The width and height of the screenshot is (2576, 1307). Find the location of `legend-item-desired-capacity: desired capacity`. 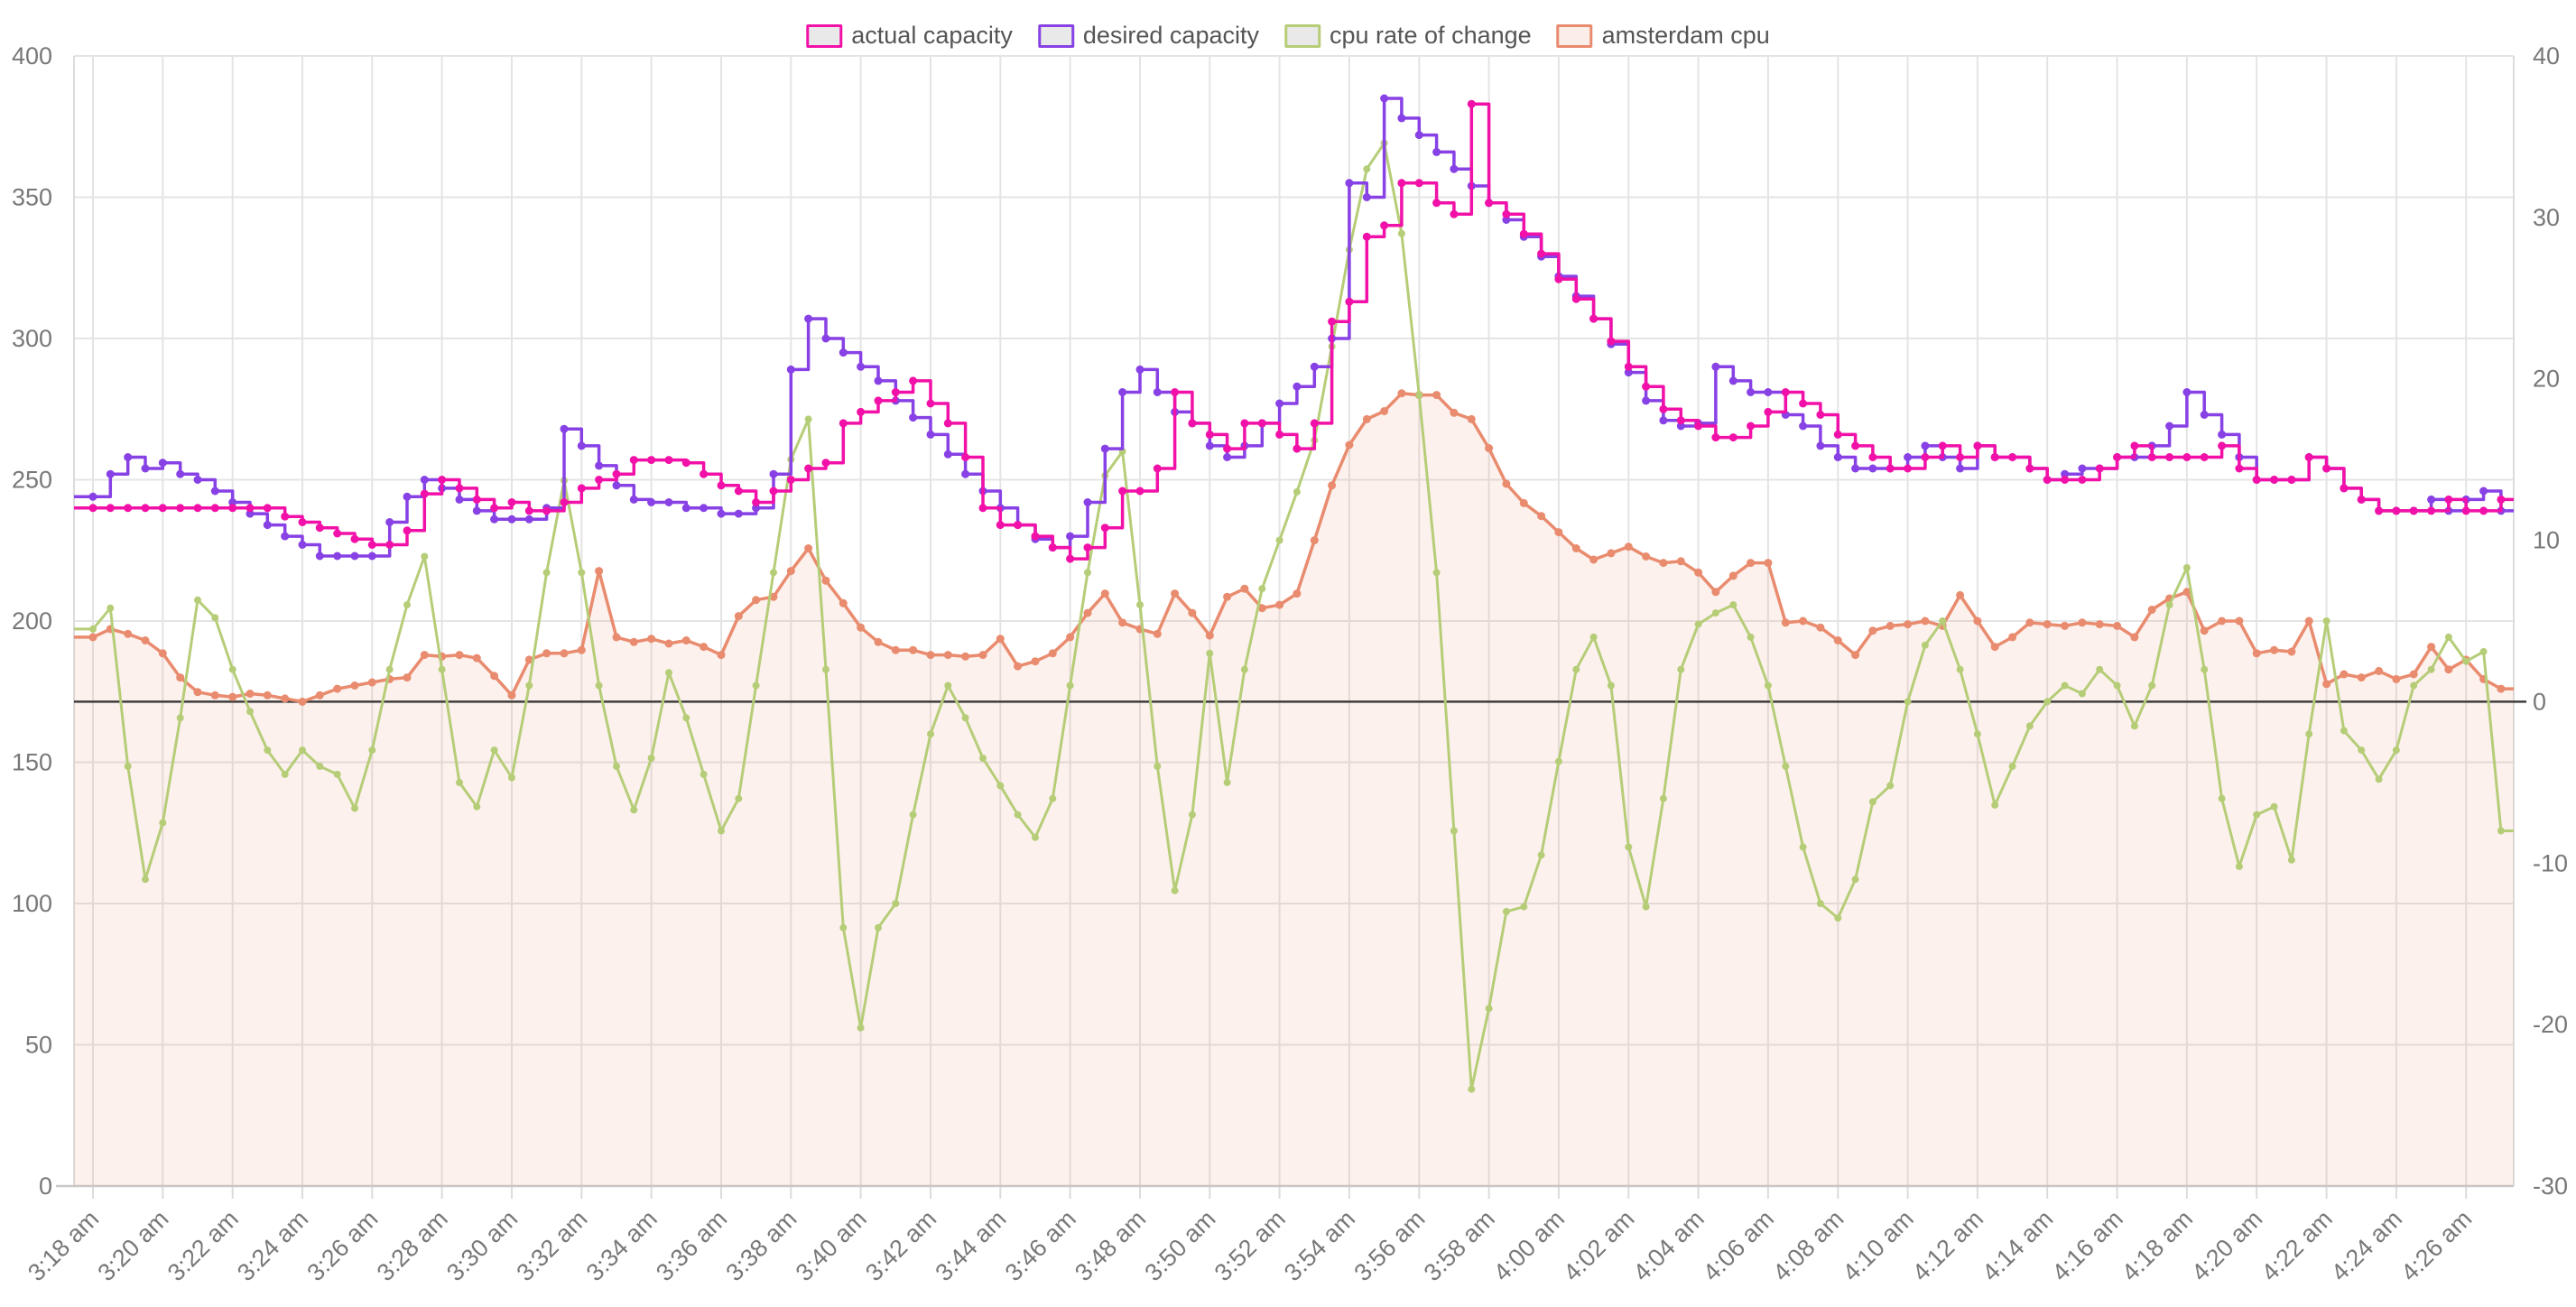

legend-item-desired-capacity: desired capacity is located at coordinates (1148, 36).